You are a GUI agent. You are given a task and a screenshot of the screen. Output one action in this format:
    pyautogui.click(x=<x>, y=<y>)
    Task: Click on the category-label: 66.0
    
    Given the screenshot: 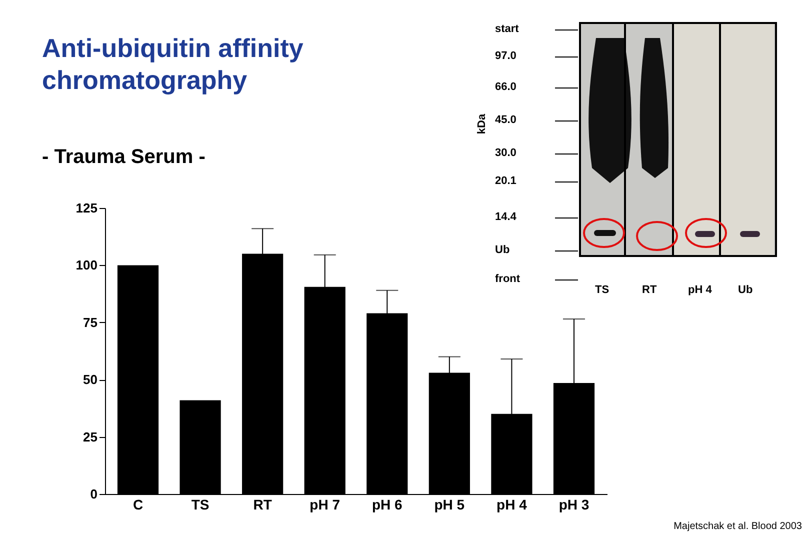 What is the action you would take?
    pyautogui.click(x=505, y=87)
    